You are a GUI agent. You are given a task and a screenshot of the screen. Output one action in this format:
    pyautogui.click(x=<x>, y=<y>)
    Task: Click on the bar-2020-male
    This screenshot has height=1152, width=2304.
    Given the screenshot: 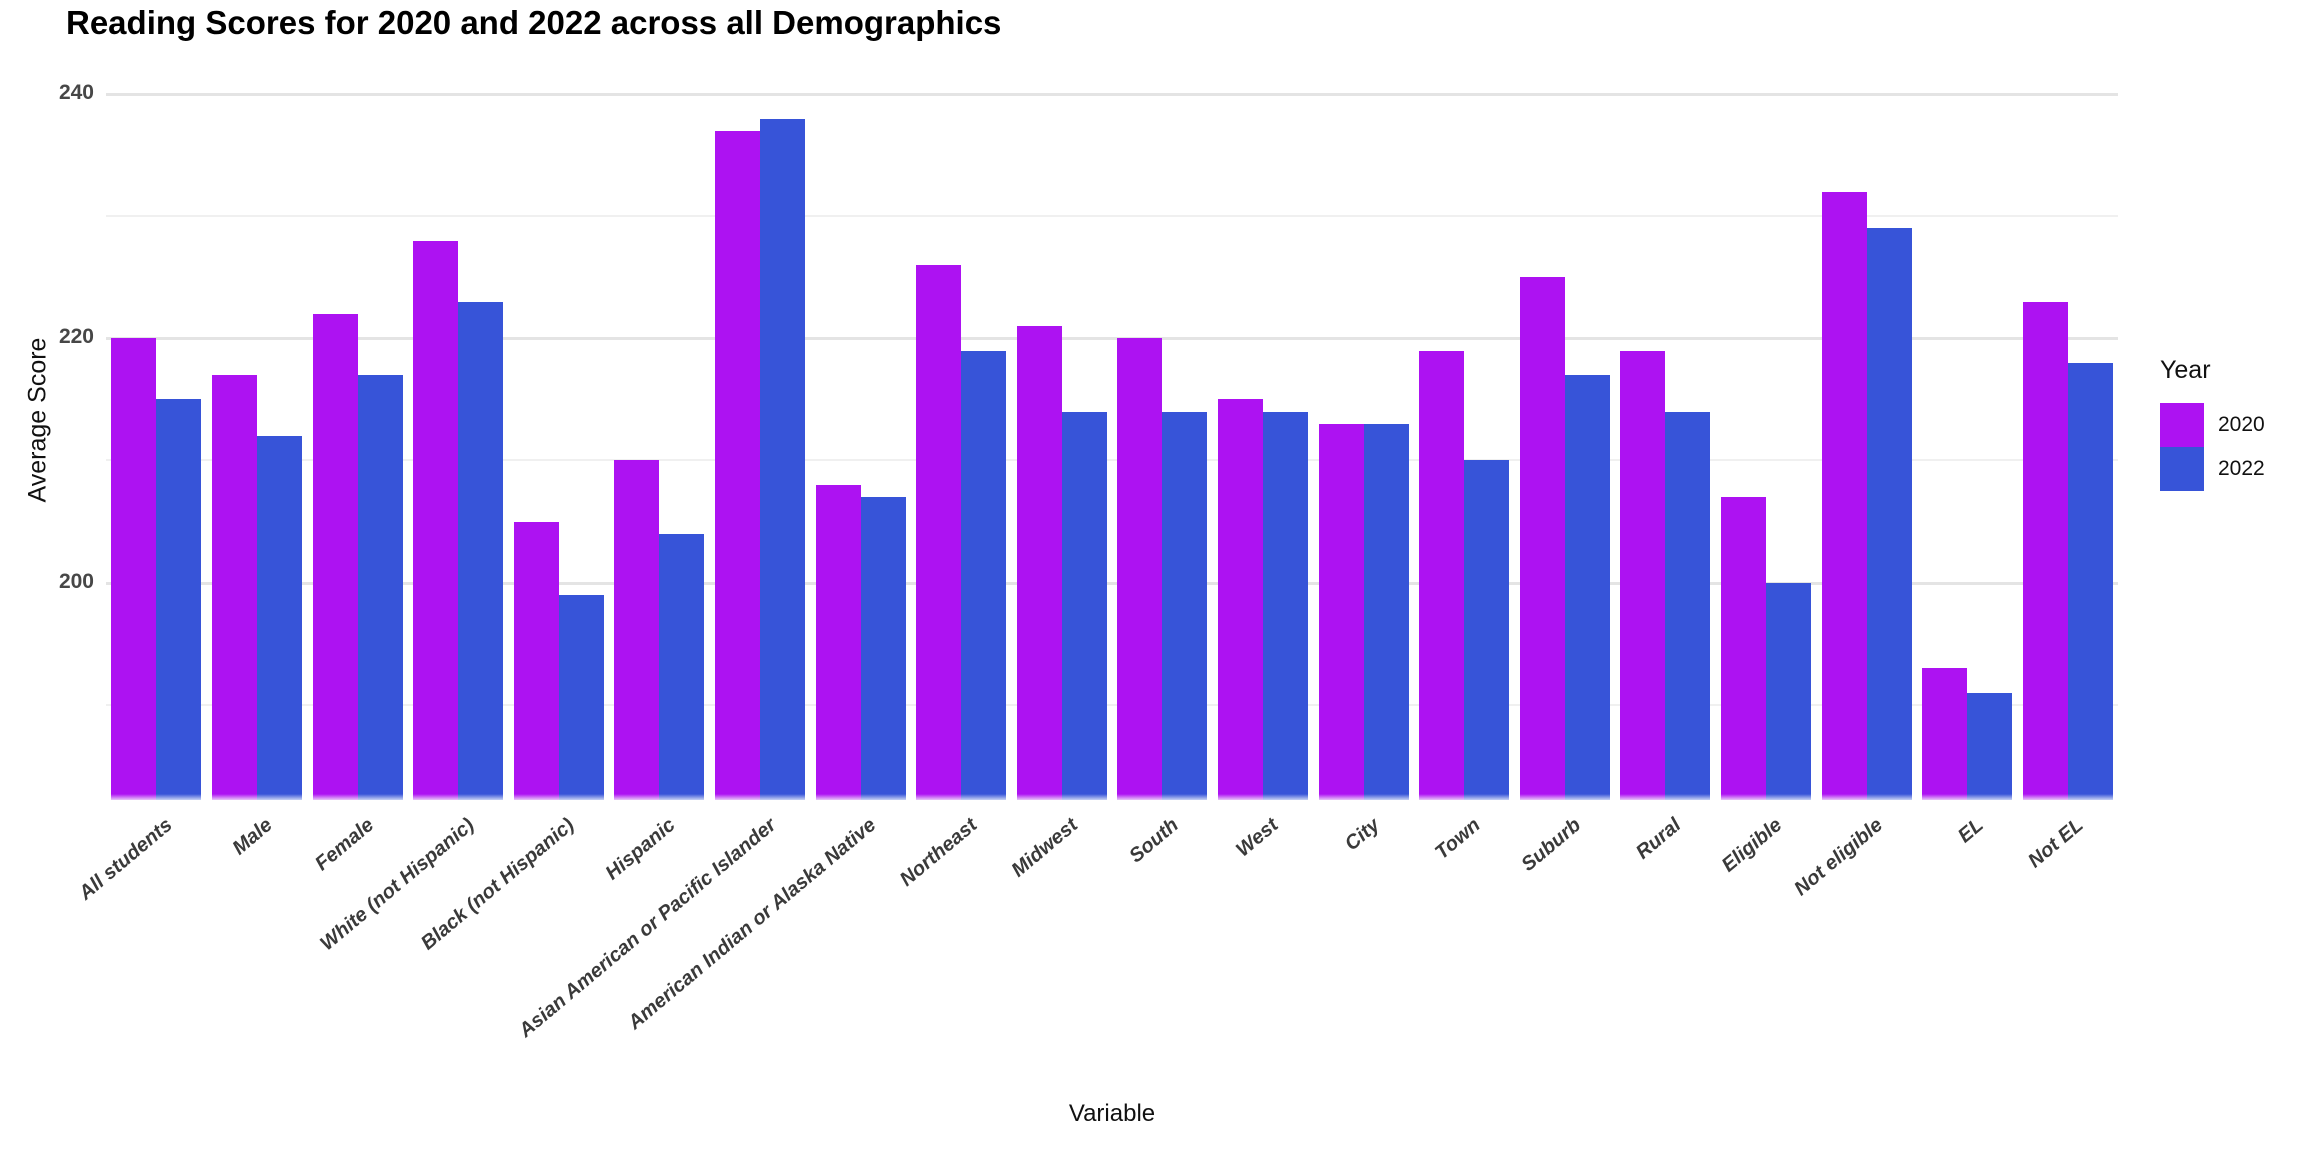 What is the action you would take?
    pyautogui.click(x=234, y=587)
    